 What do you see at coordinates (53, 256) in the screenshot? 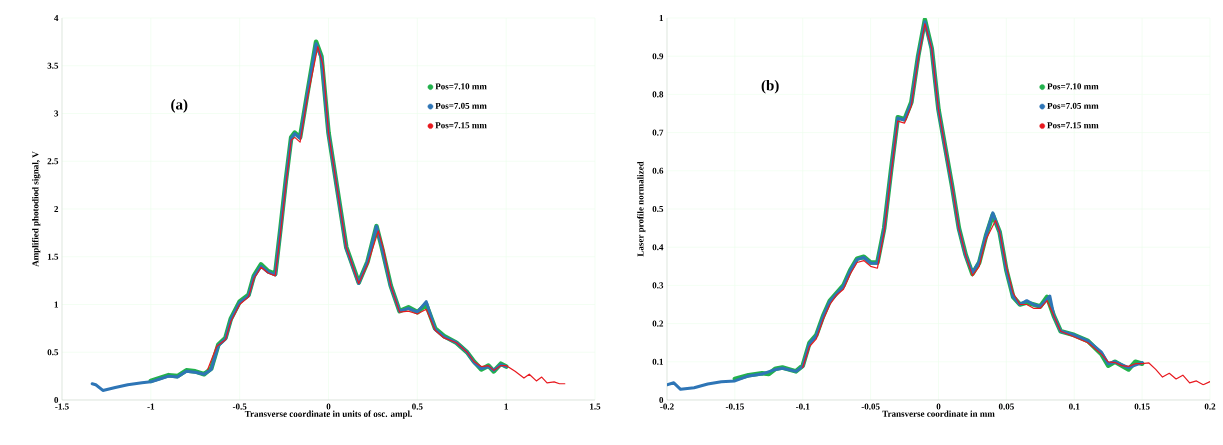
I see `y-tick-label: 1.5` at bounding box center [53, 256].